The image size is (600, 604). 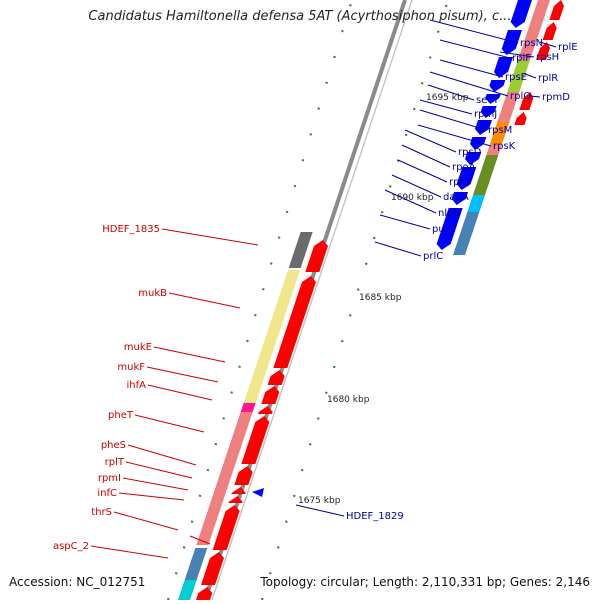 What do you see at coordinates (121, 415) in the screenshot?
I see `left-feature-label: pheT` at bounding box center [121, 415].